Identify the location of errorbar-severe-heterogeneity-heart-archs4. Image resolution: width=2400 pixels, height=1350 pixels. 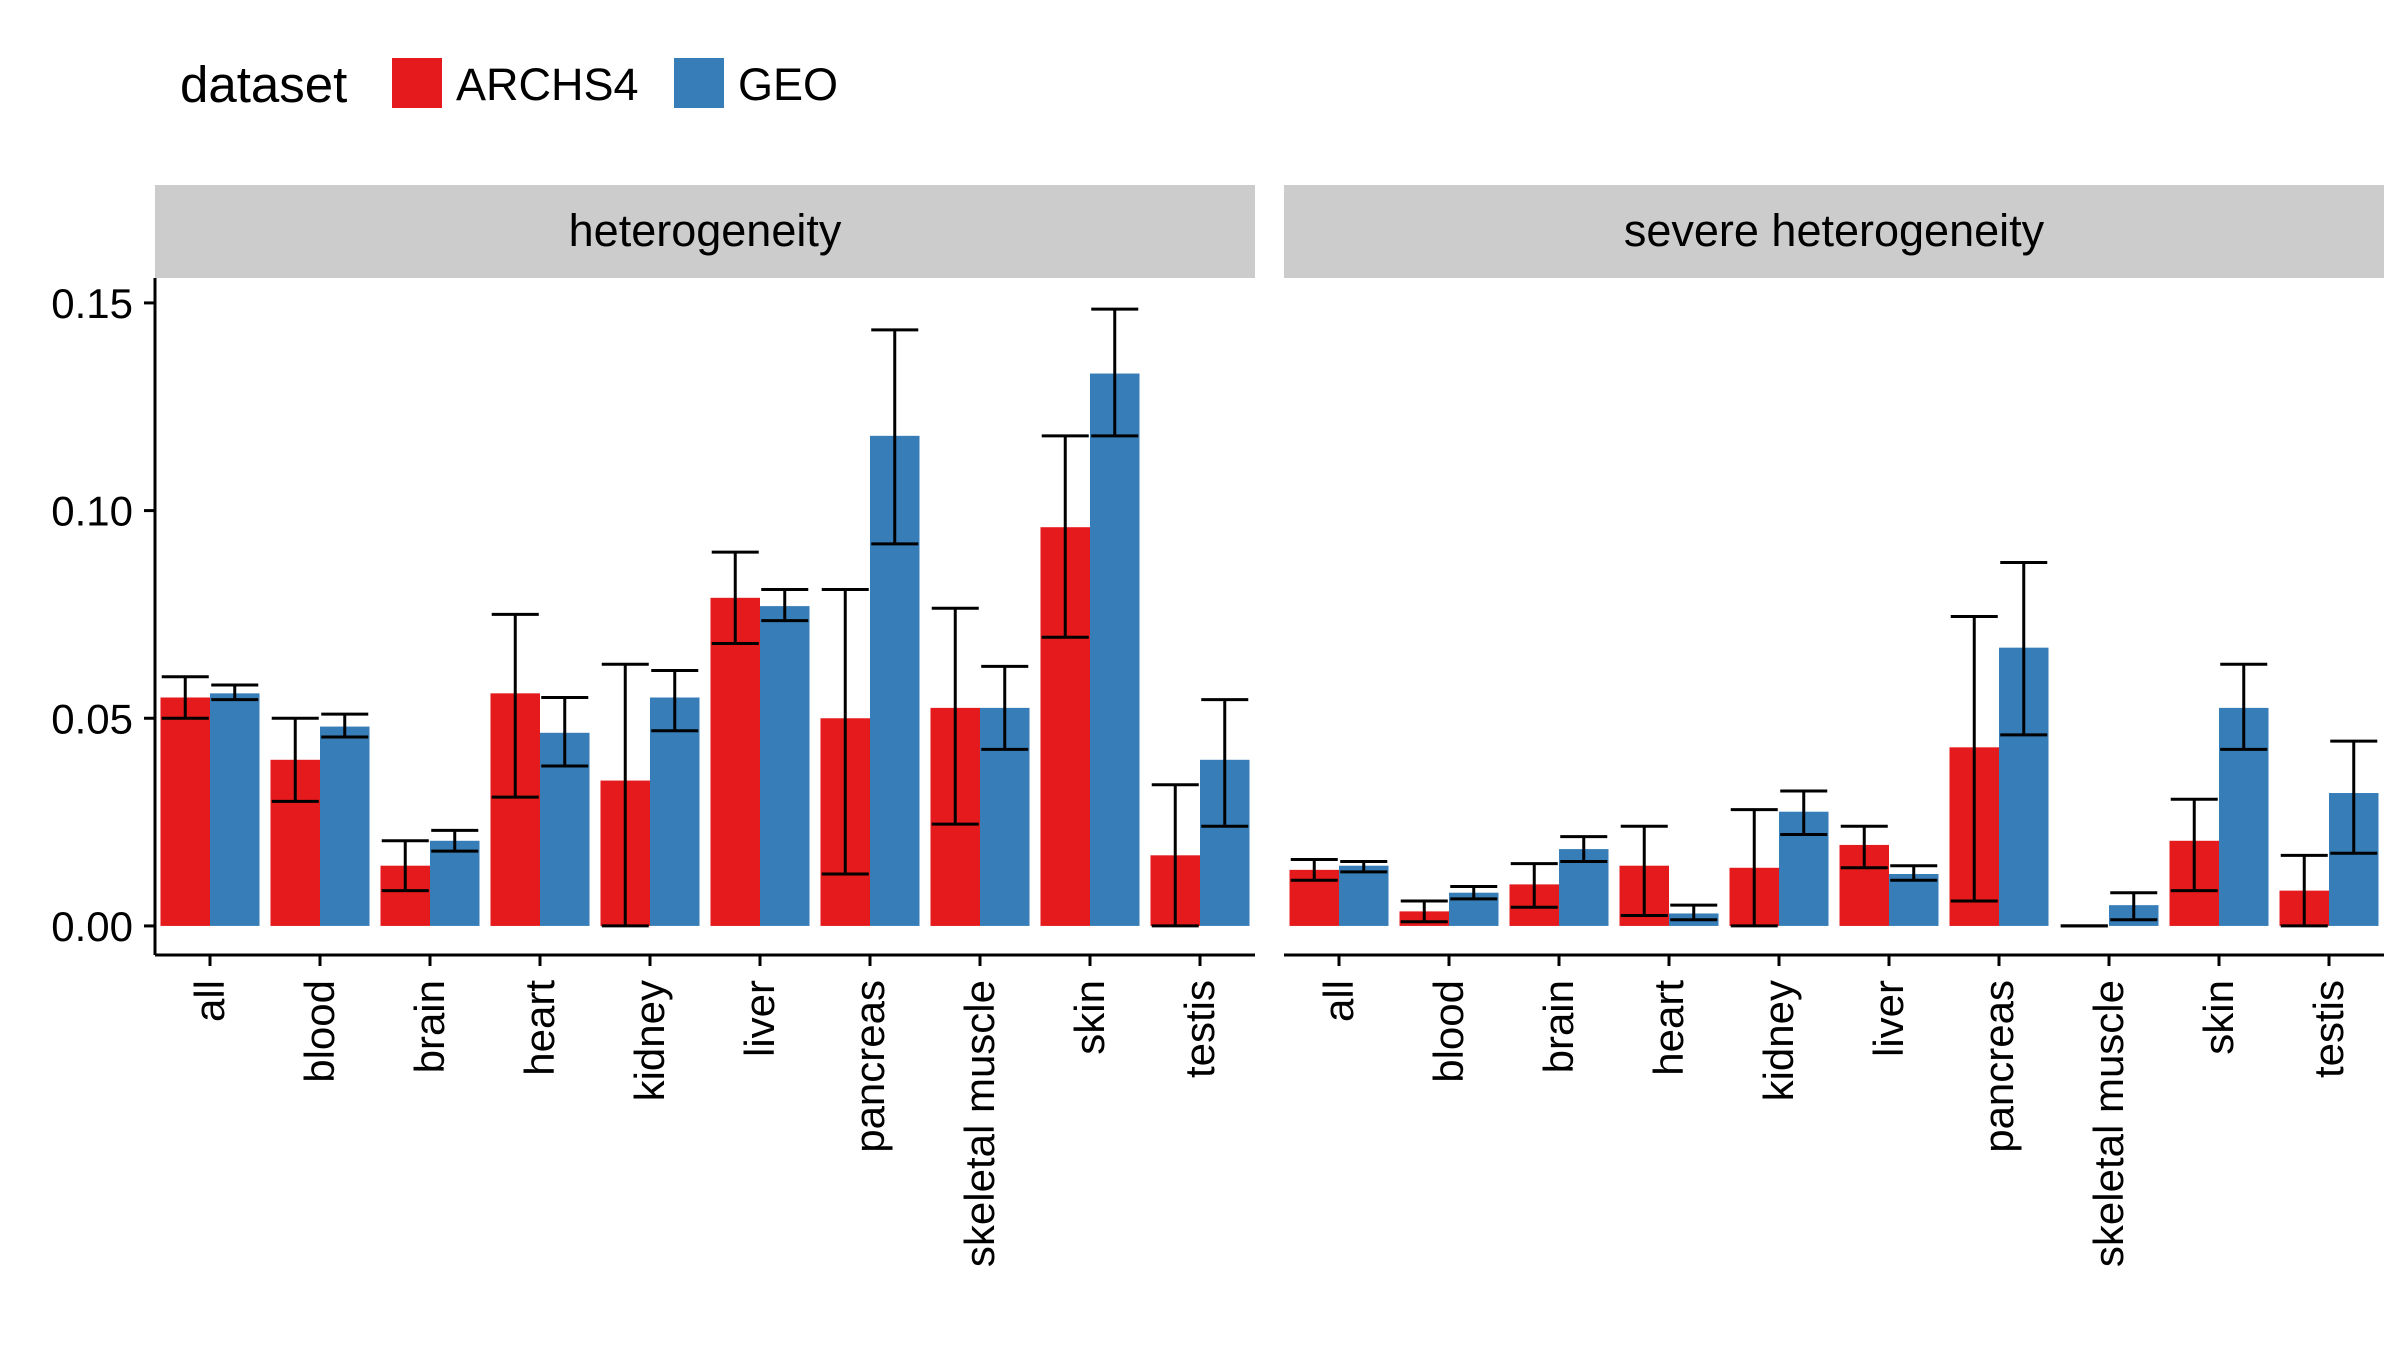
(1644, 871).